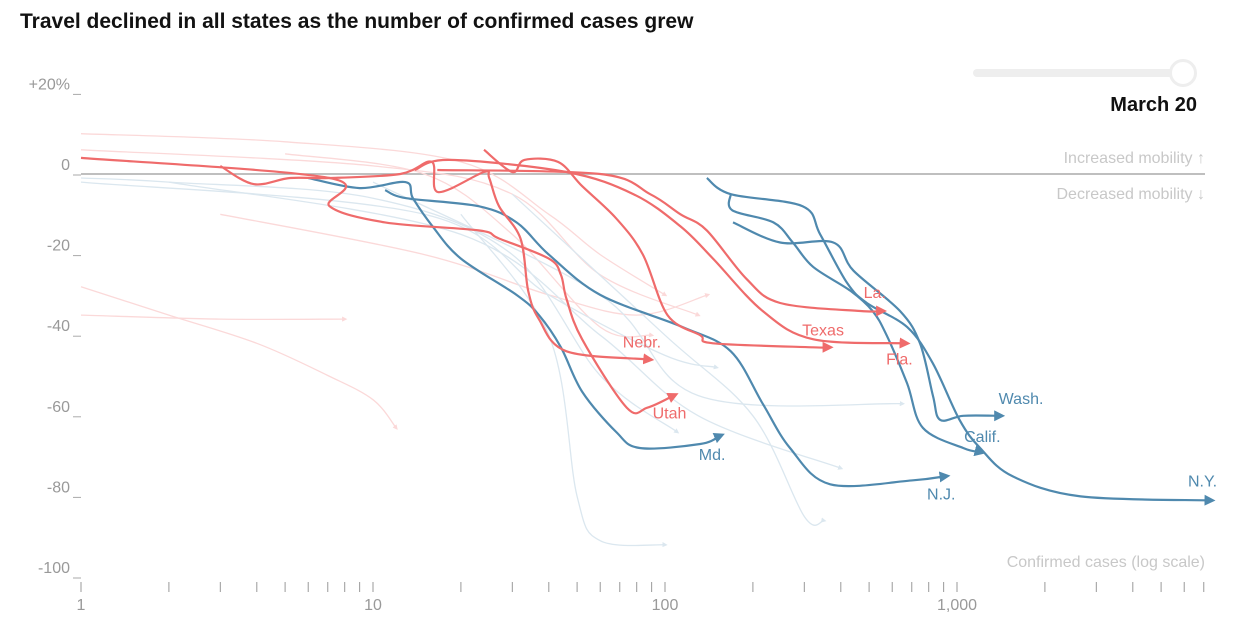  What do you see at coordinates (869, 321) in the screenshot?
I see `state-line-wash` at bounding box center [869, 321].